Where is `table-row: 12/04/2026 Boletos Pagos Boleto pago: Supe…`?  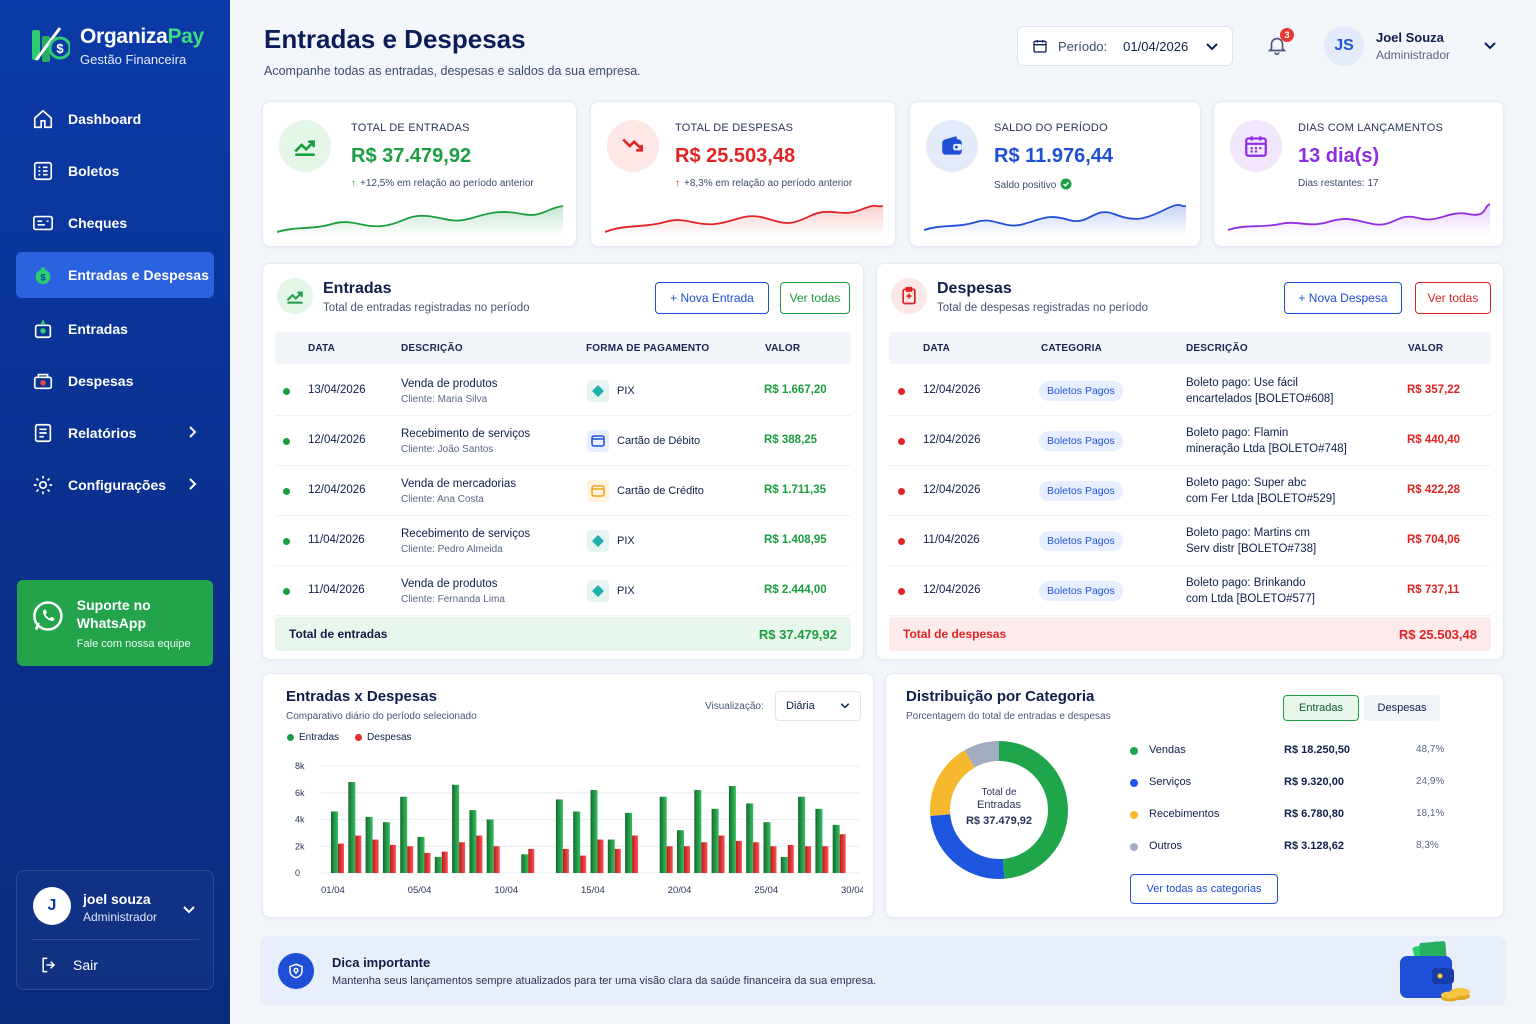
table-row: 12/04/2026 Boletos Pagos Boleto pago: Supe… is located at coordinates (1190, 491).